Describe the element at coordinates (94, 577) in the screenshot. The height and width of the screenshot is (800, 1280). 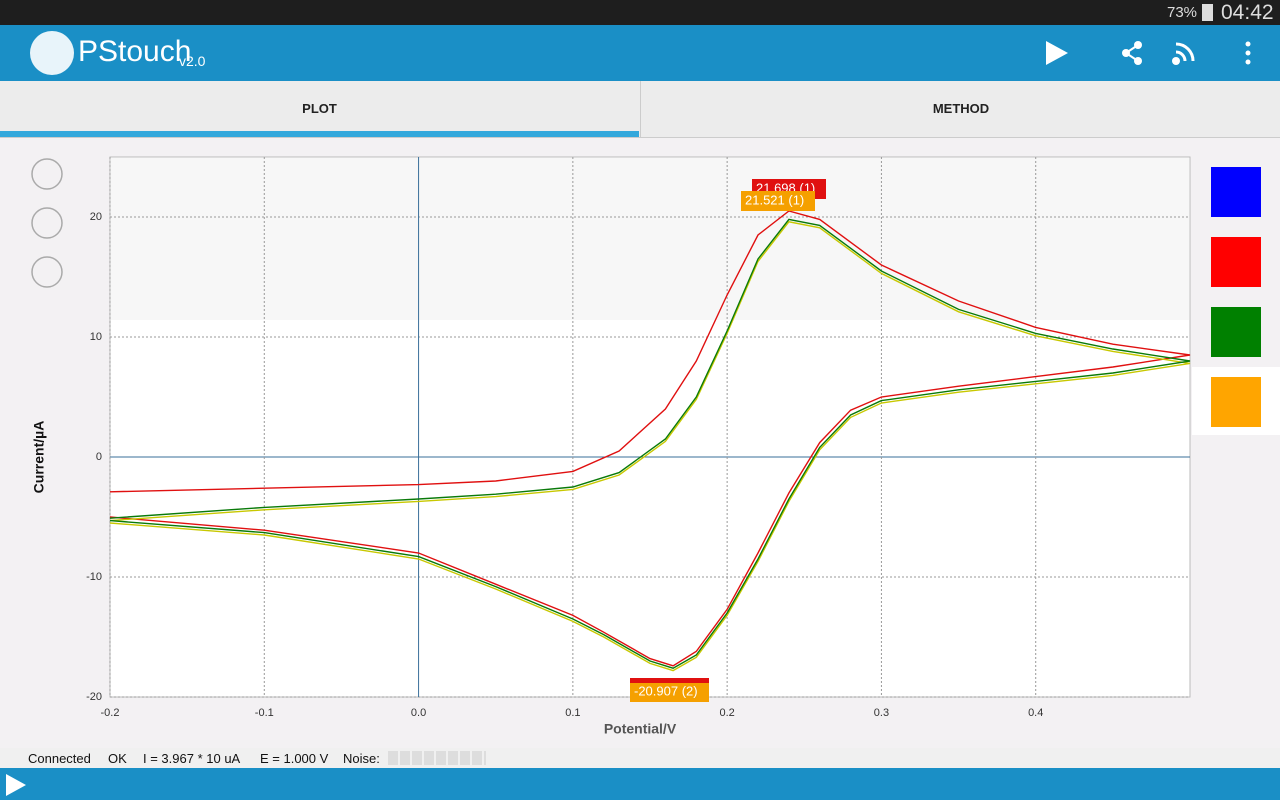
I see `y-tick-label: -10` at that location.